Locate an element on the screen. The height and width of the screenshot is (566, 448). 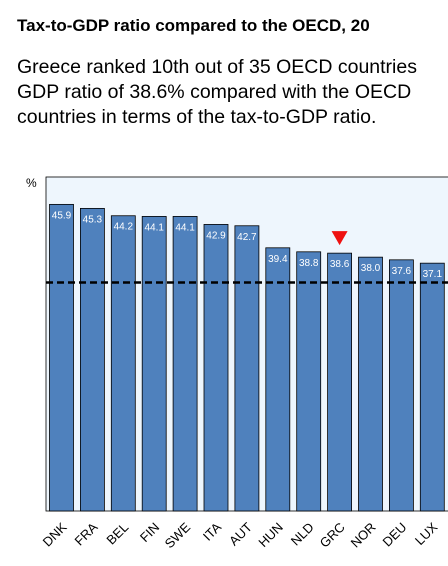
x-tick-dnk: DNK is located at coordinates (55, 534).